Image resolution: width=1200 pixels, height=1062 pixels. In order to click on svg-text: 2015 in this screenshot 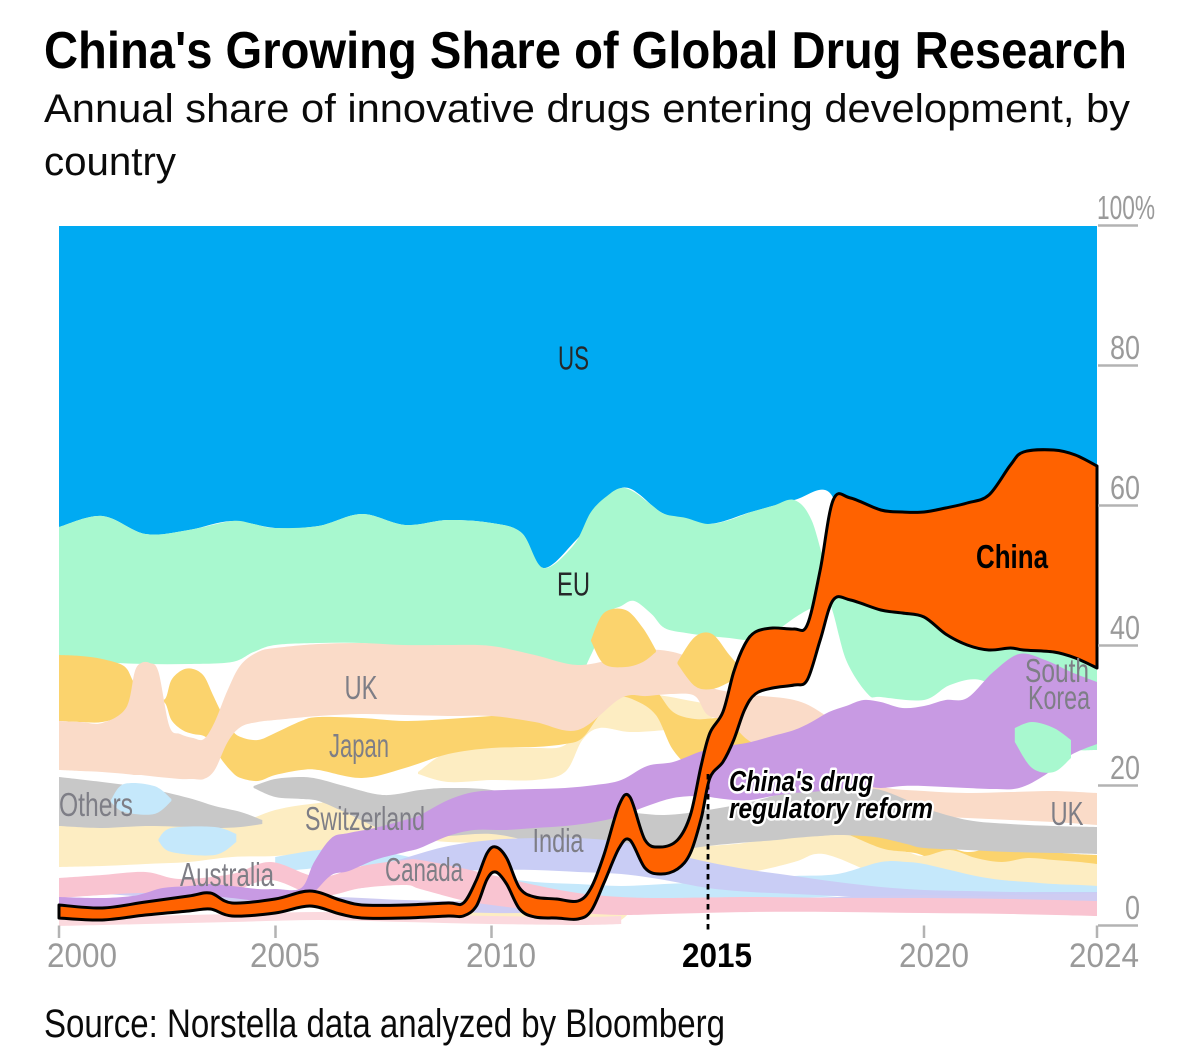, I will do `click(717, 956)`.